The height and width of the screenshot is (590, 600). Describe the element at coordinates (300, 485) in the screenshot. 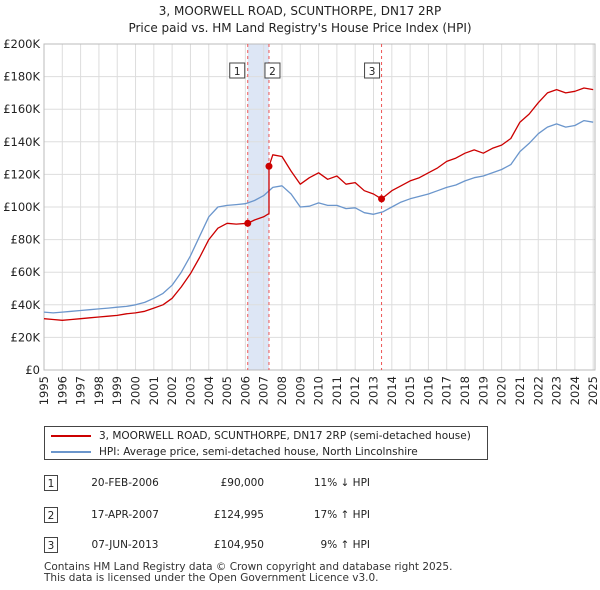

I see `transaction-row: 1 20-FEB-2006 £90,000 11% ↓ HPI` at that location.